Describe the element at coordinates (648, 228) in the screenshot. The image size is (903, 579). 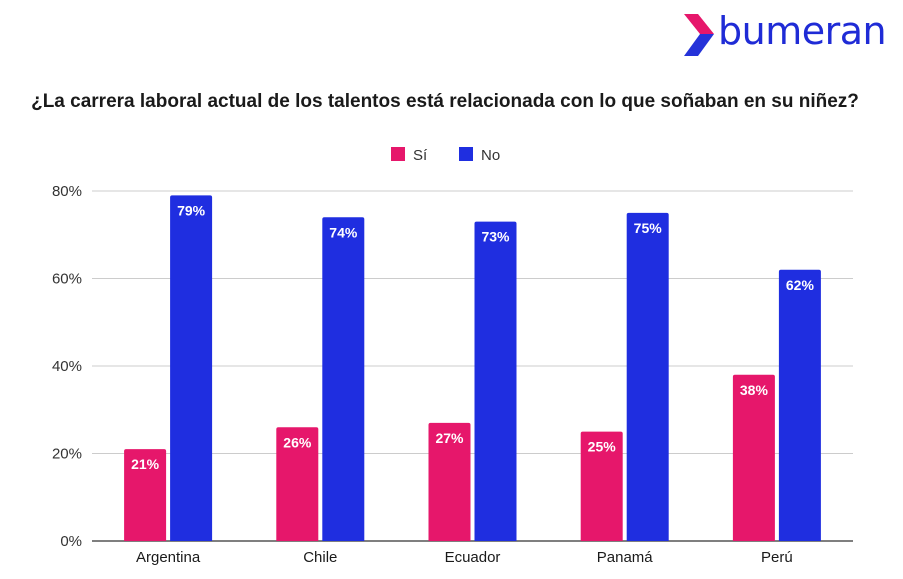
I see `data-label: 75%` at that location.